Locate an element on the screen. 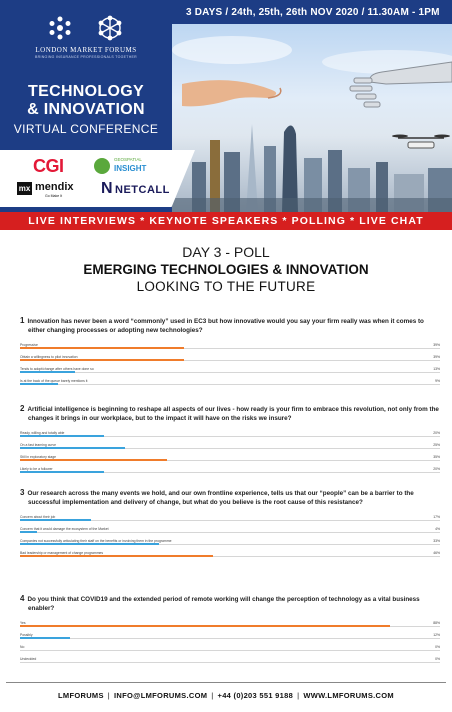 The width and height of the screenshot is (452, 712). answer-label: Concern about their job is located at coordinates (38, 517).